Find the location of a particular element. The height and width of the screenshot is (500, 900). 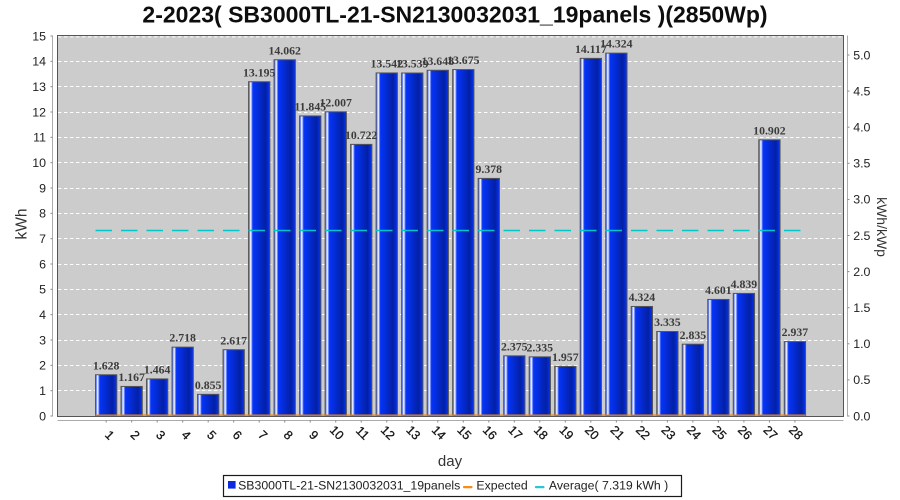

svg-text: 0.0 is located at coordinates (861, 416).